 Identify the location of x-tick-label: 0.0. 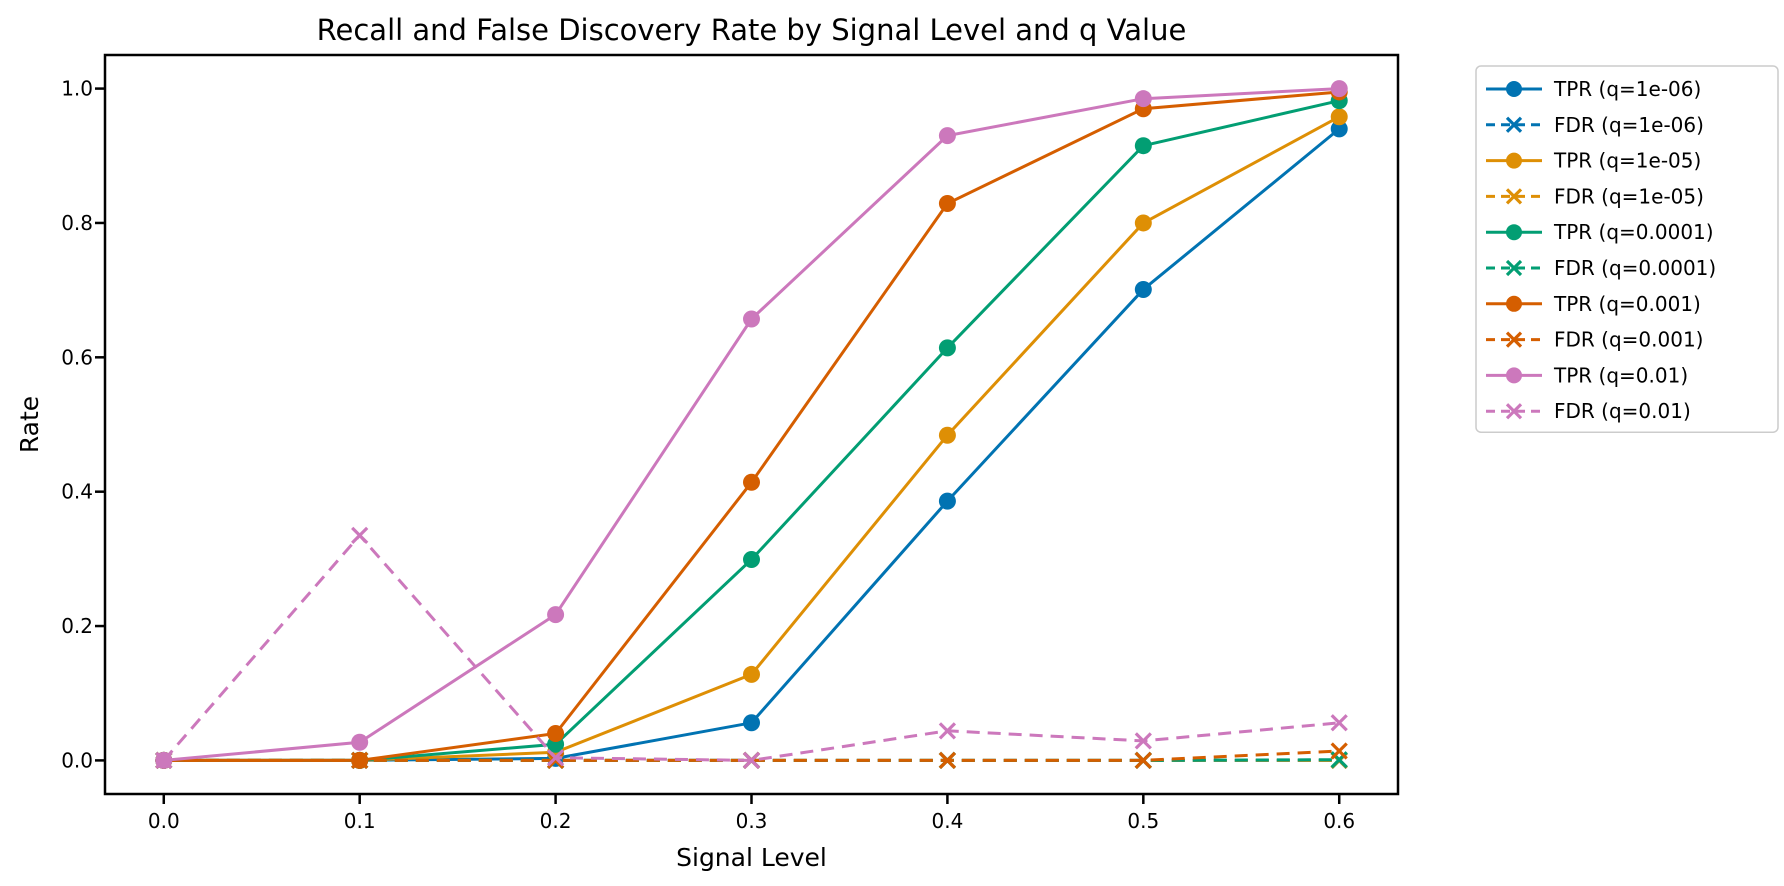
(164, 821).